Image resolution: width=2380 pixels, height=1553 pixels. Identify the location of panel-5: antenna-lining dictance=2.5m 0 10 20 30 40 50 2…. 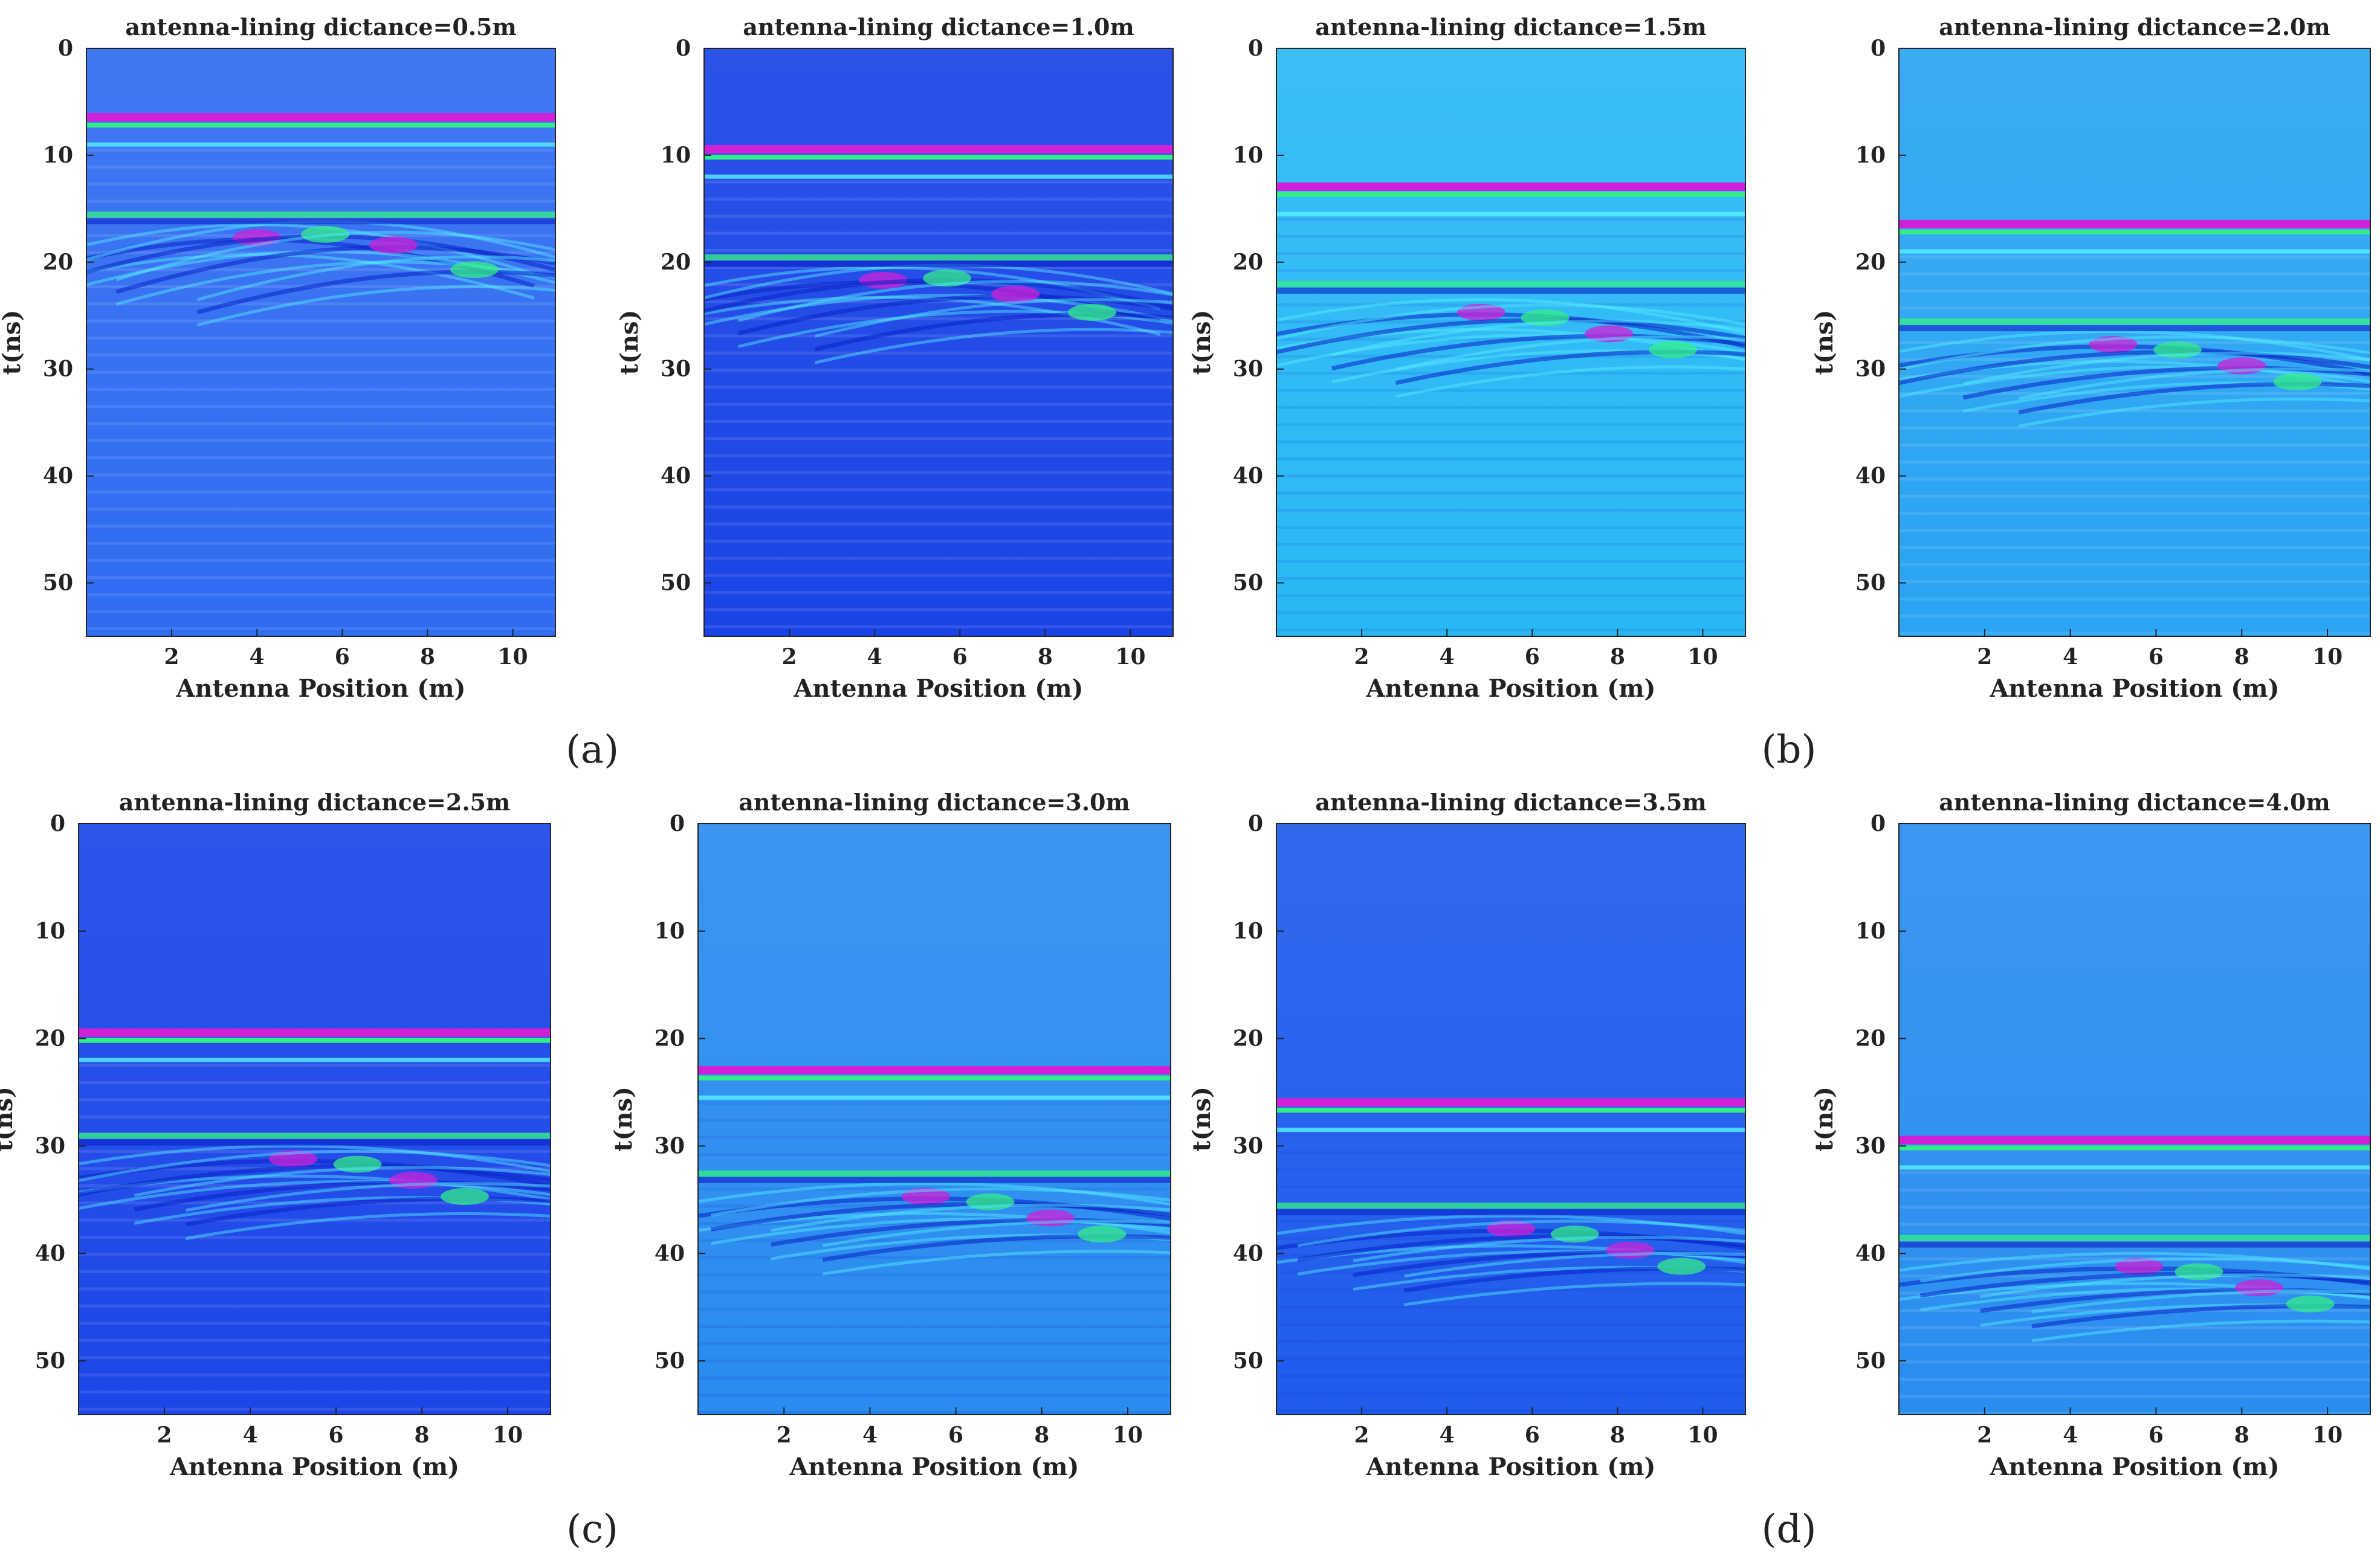
(275, 1135).